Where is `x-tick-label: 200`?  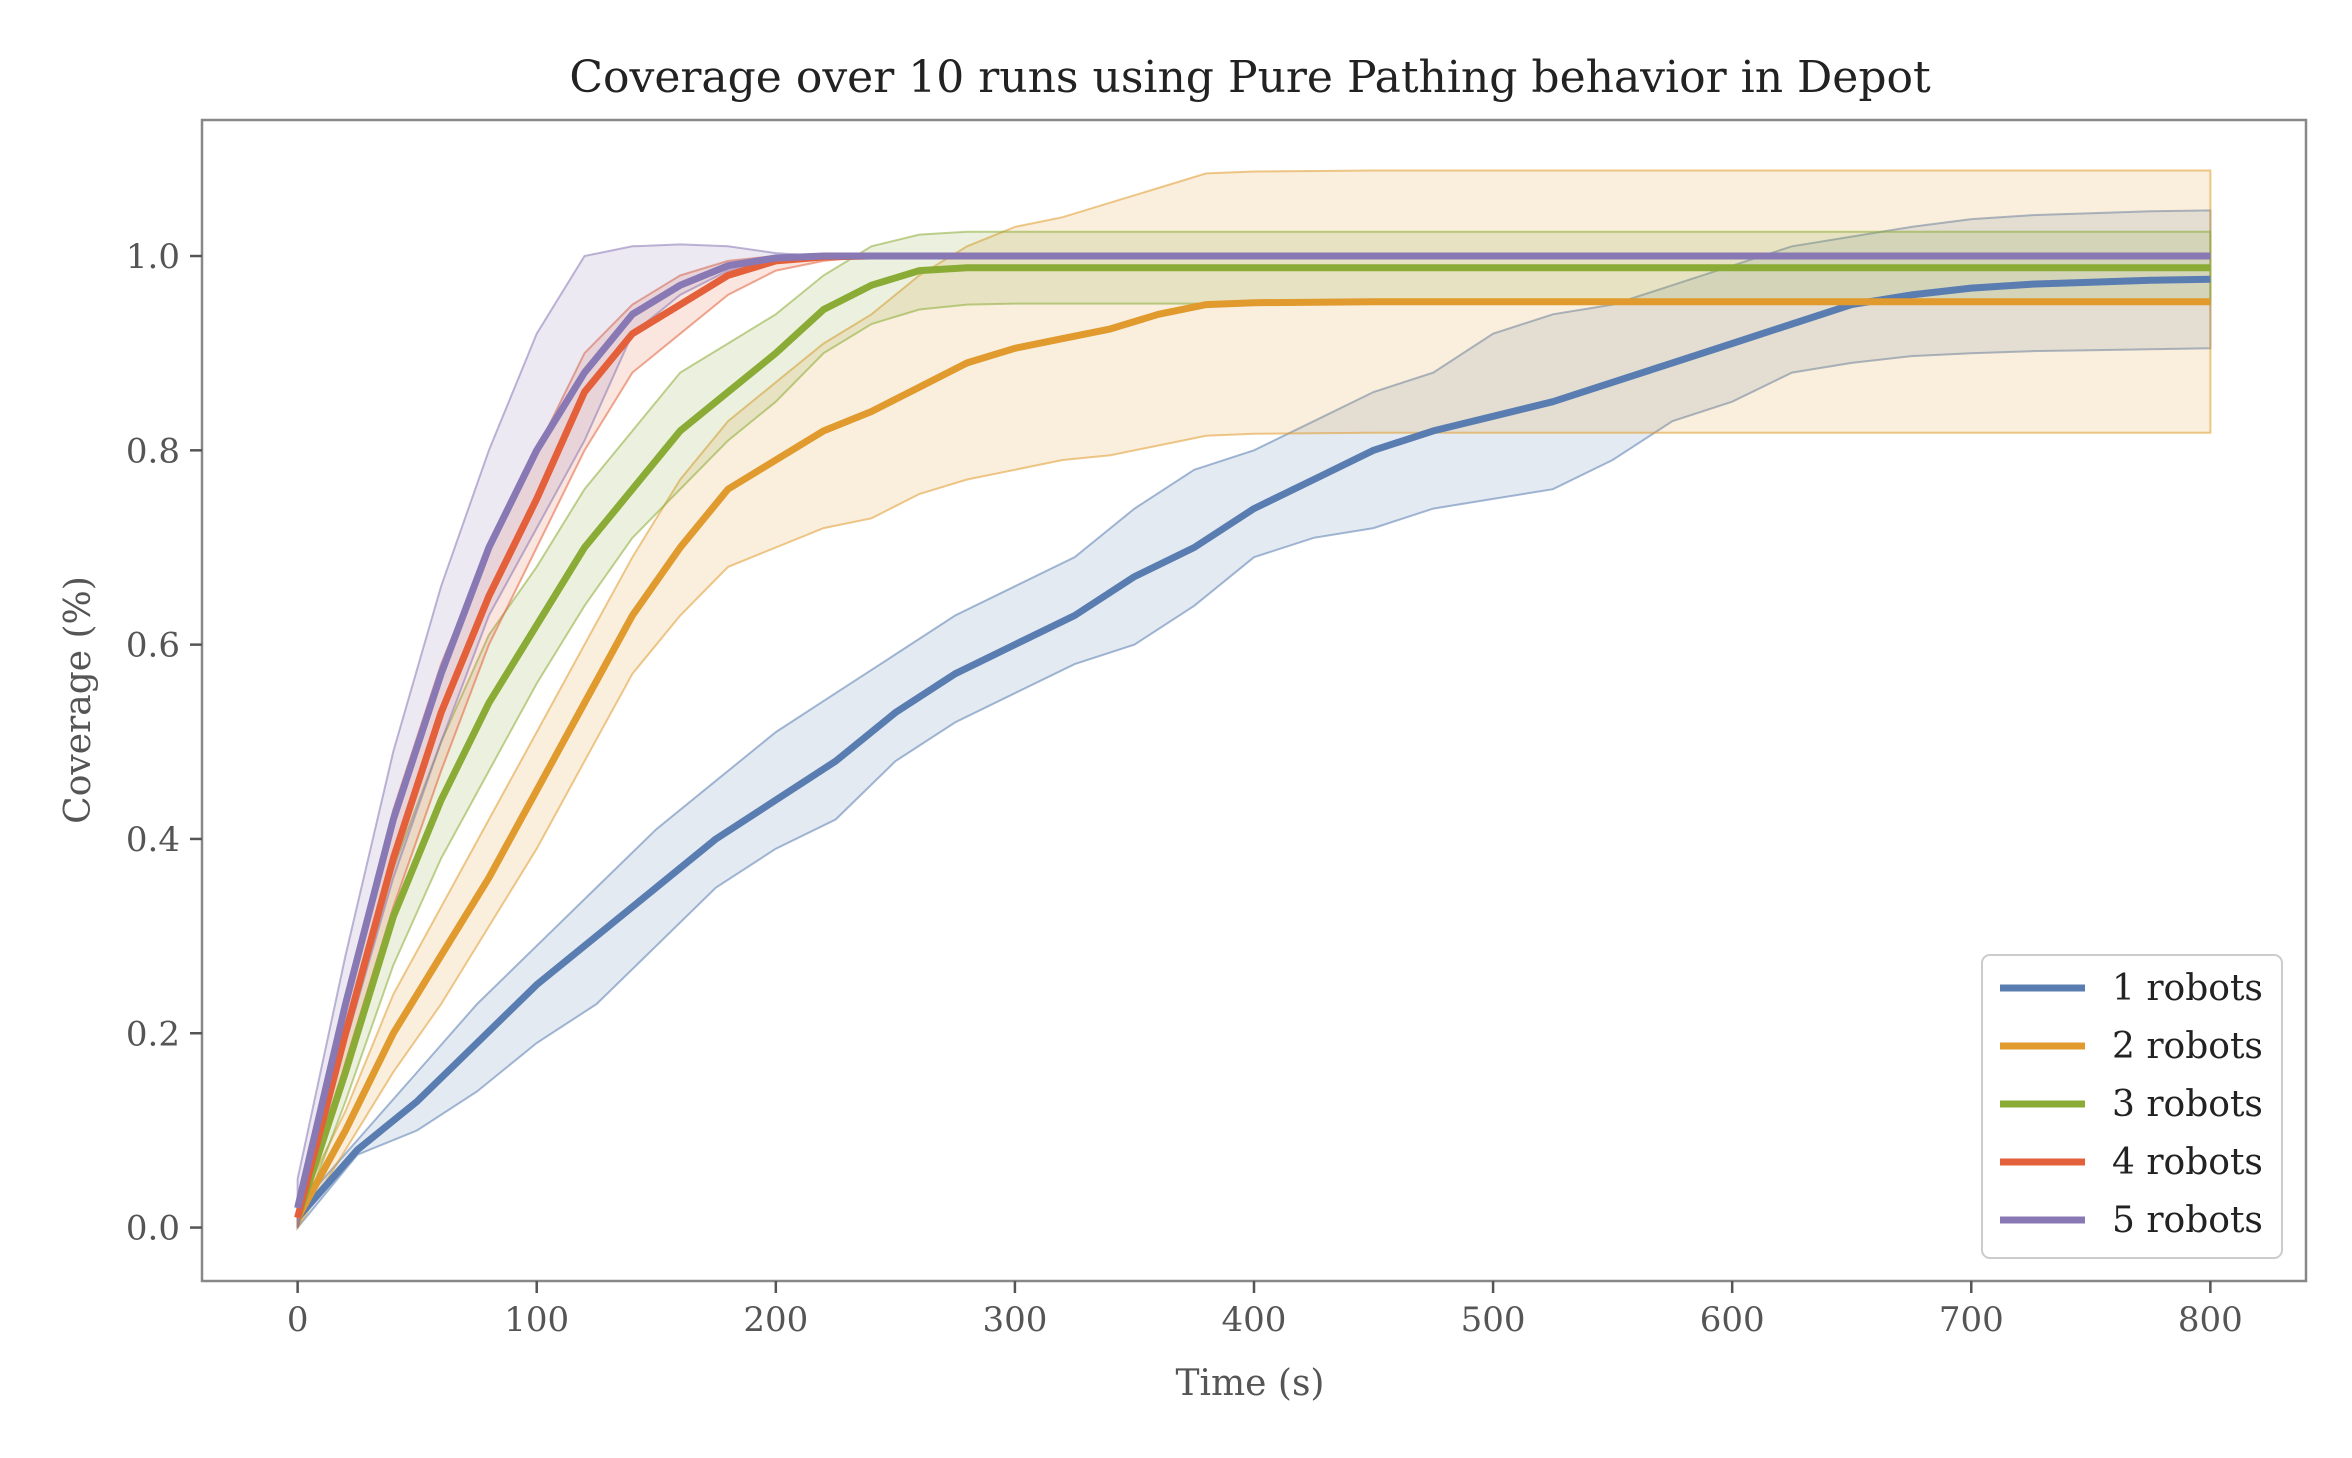 x-tick-label: 200 is located at coordinates (775, 1320).